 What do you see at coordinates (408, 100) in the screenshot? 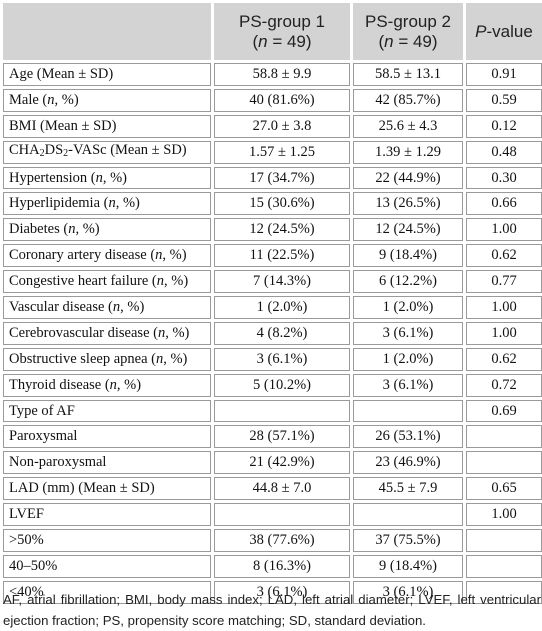
I see `ps-group-2-value: 42 (85.7%)` at bounding box center [408, 100].